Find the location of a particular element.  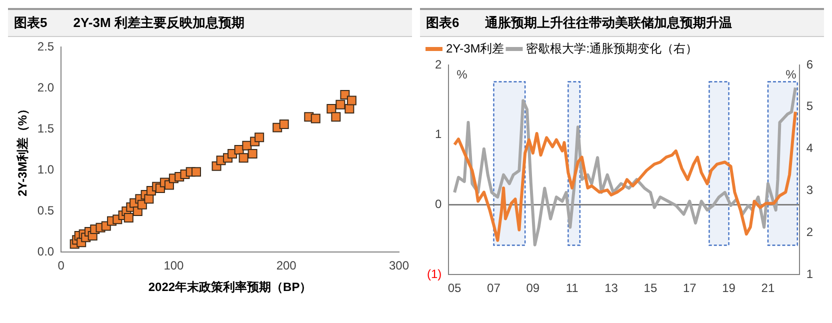

x-tick-label: 13 is located at coordinates (611, 288).